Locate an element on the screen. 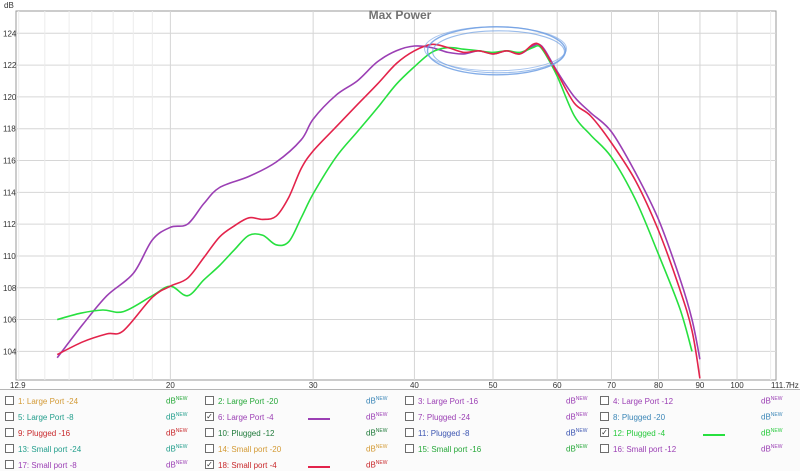  legend-item: 13: Small port -24 dBNEW is located at coordinates (100, 450).